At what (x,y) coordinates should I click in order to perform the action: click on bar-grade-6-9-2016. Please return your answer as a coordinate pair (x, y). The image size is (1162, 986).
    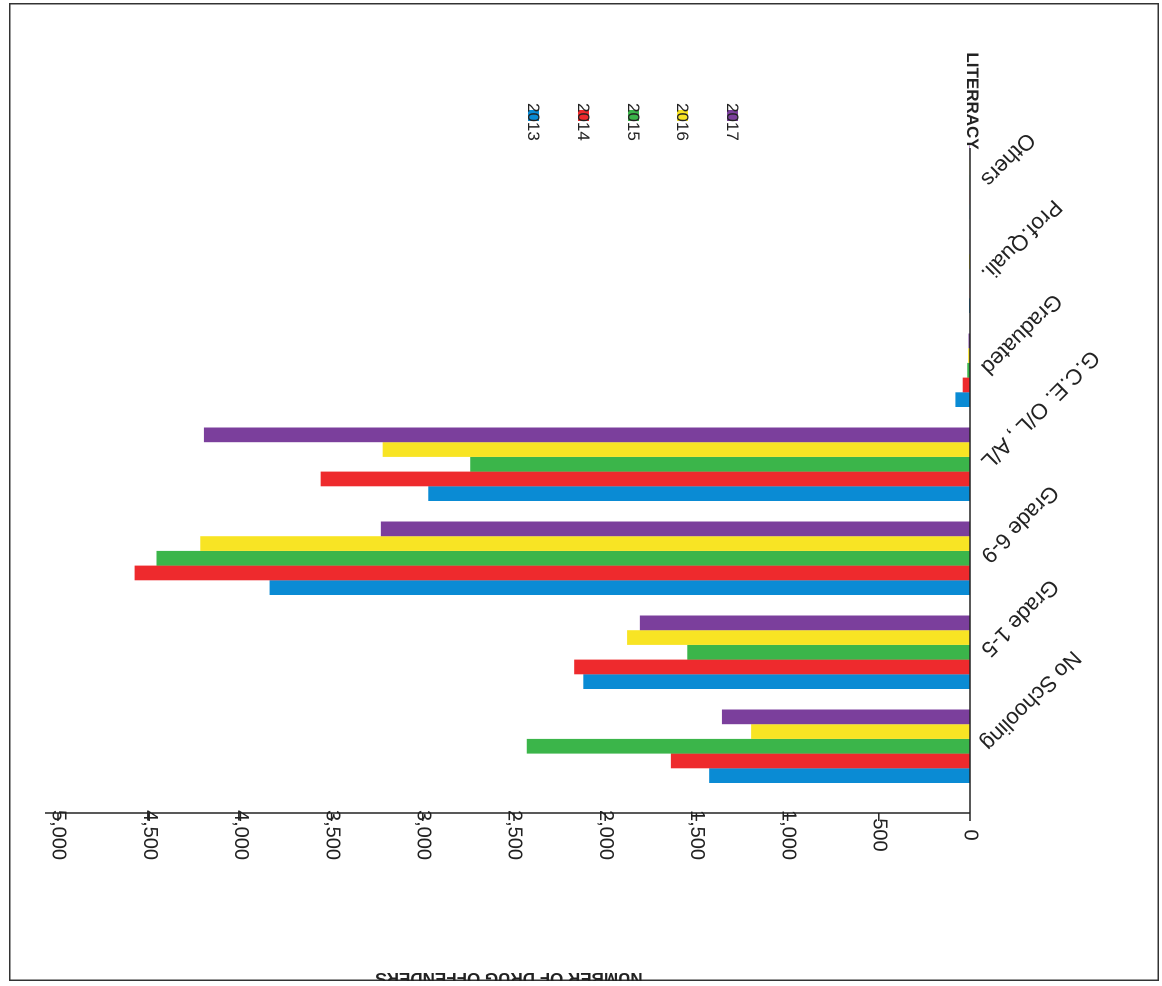
    Looking at the image, I should click on (585, 543).